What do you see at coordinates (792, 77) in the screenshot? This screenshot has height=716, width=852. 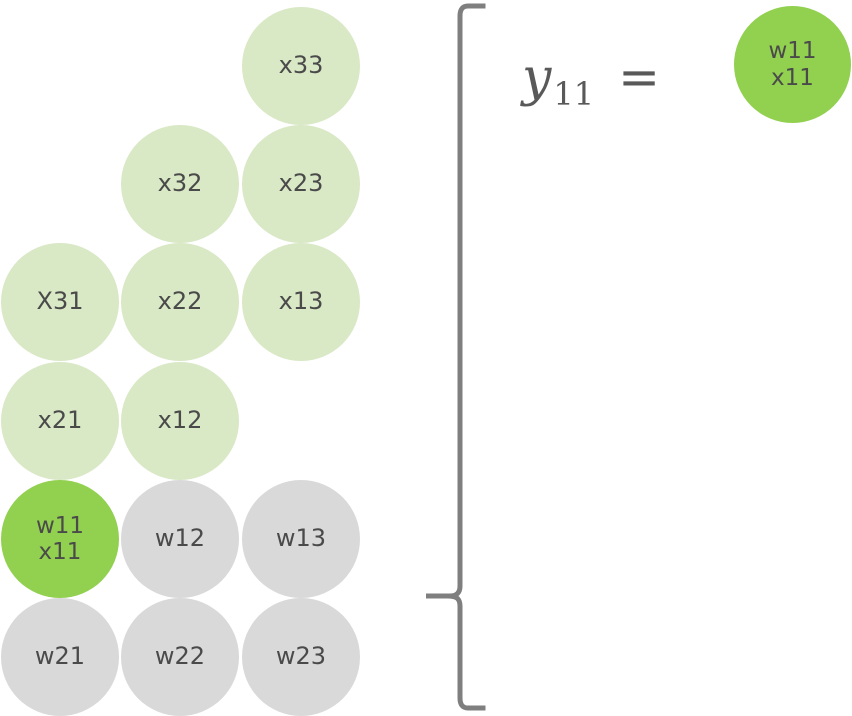 I see `result-cell-input: x11` at bounding box center [792, 77].